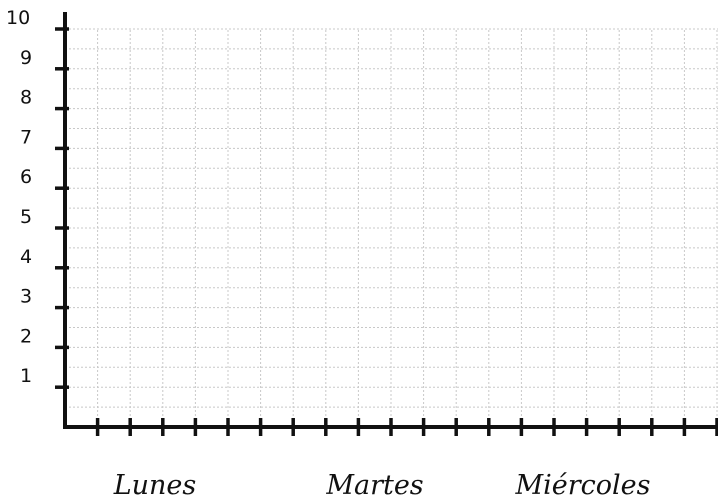 The height and width of the screenshot is (504, 718). Describe the element at coordinates (26, 177) in the screenshot. I see `y-tick-label: 6` at that location.